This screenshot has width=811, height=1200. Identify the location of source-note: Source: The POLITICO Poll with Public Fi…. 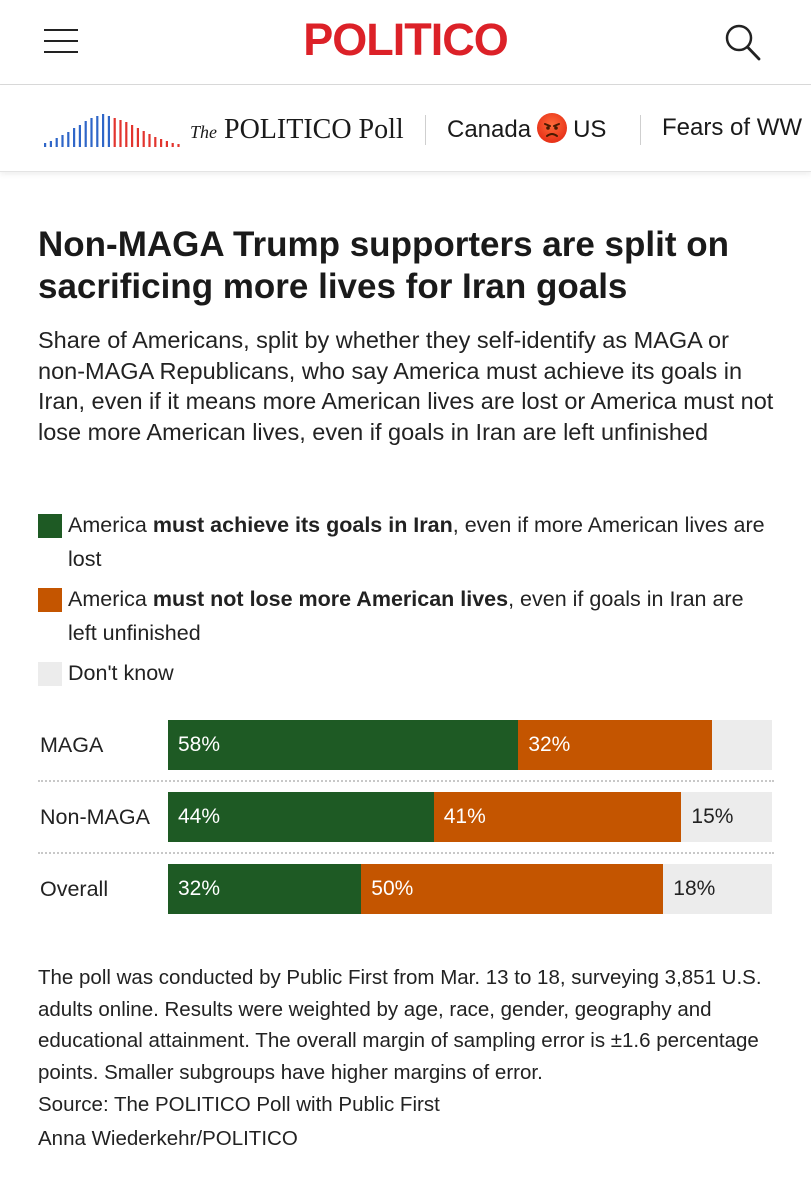
(239, 1104).